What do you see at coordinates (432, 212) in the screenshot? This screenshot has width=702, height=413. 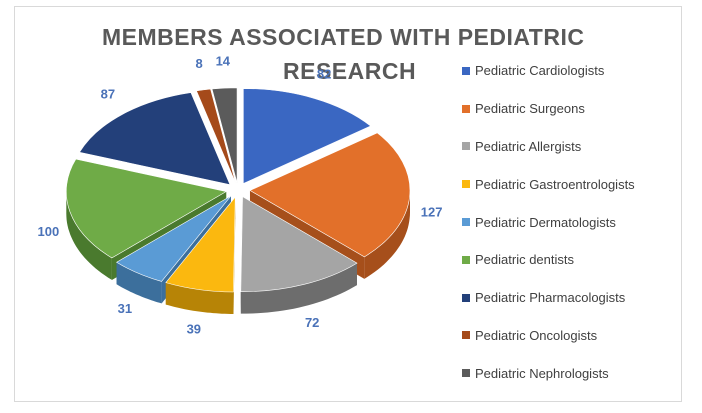 I see `data-label-pediatric-surgeons: 127` at bounding box center [432, 212].